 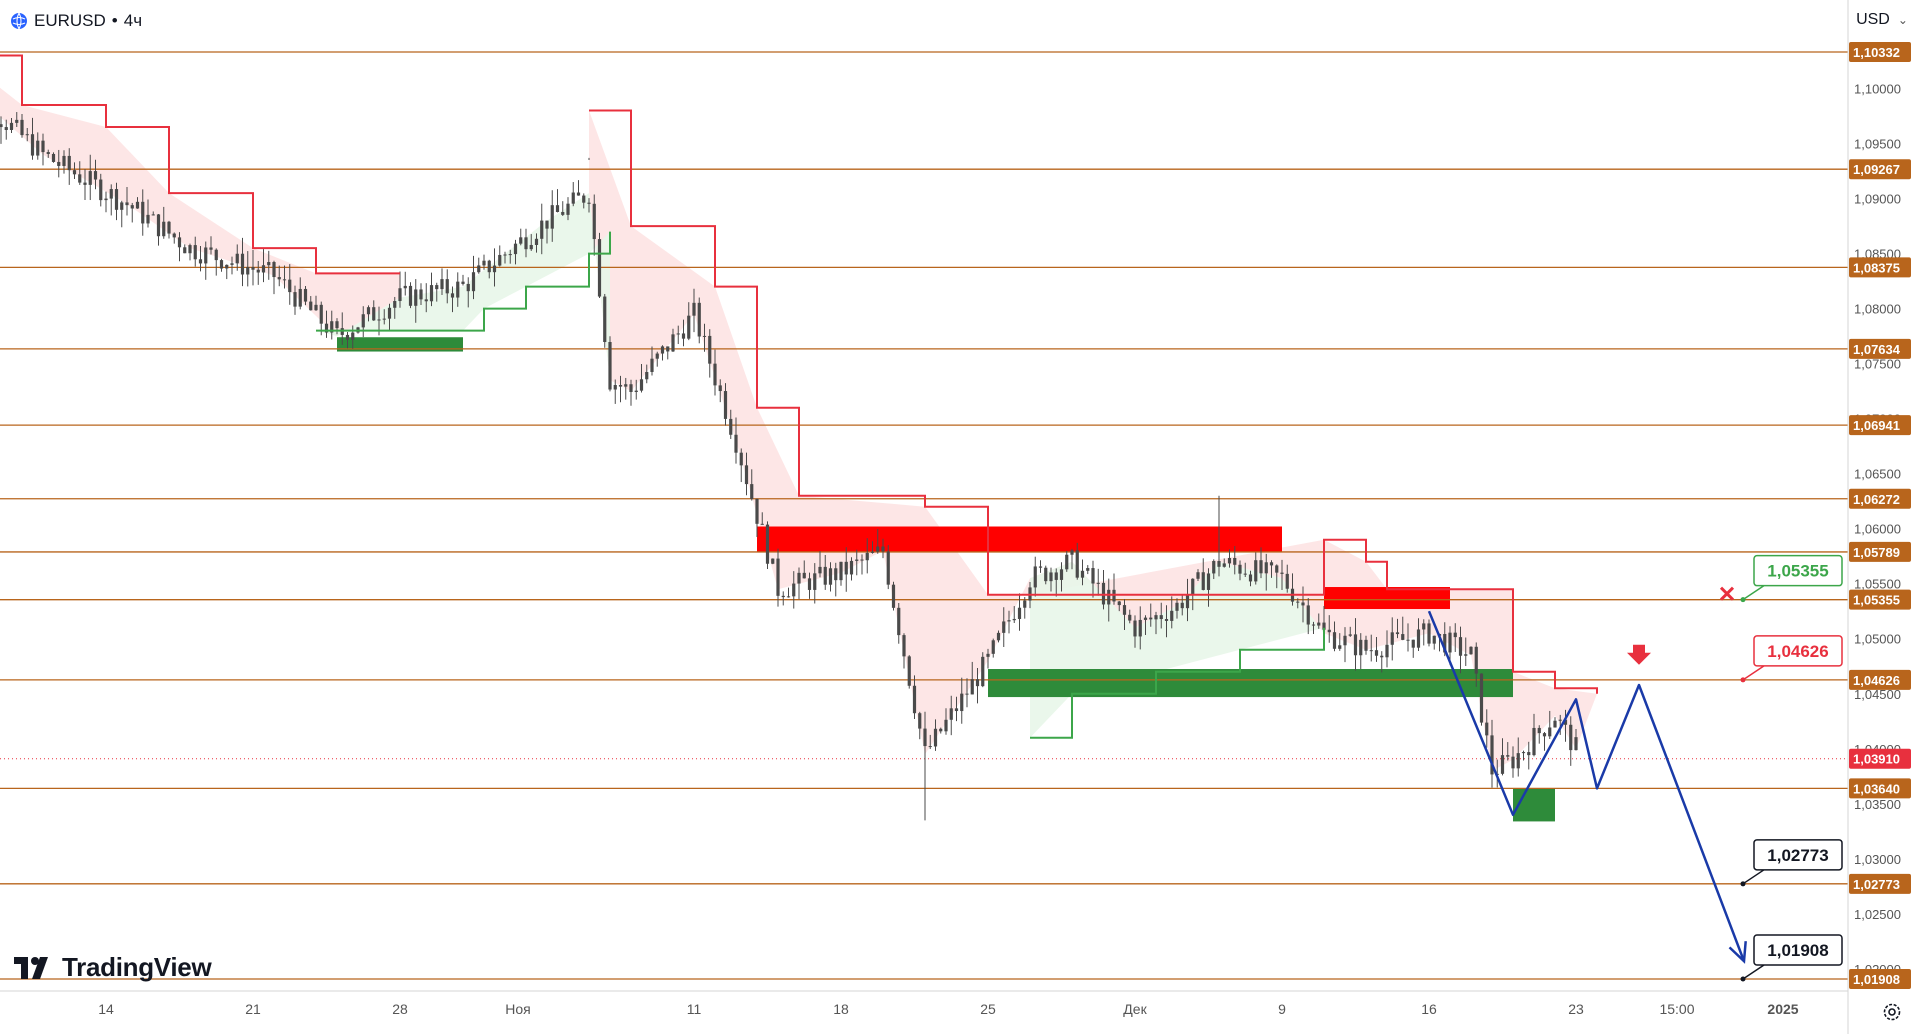 I want to click on x-tick-label: 14, so click(x=106, y=1009).